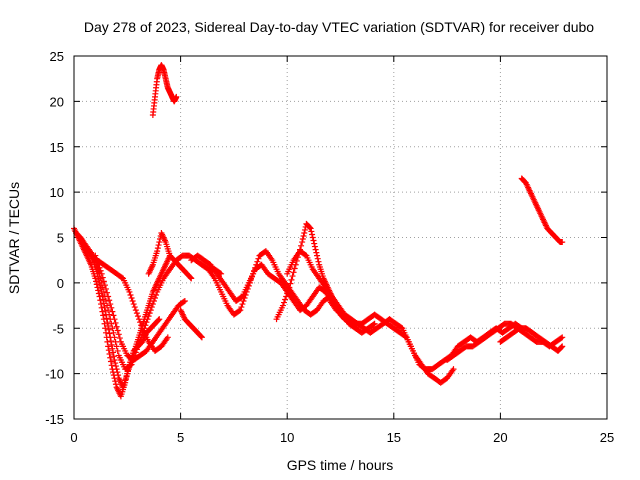 Image resolution: width=640 pixels, height=480 pixels. Describe the element at coordinates (57, 101) in the screenshot. I see `y-tick-label: 20` at that location.